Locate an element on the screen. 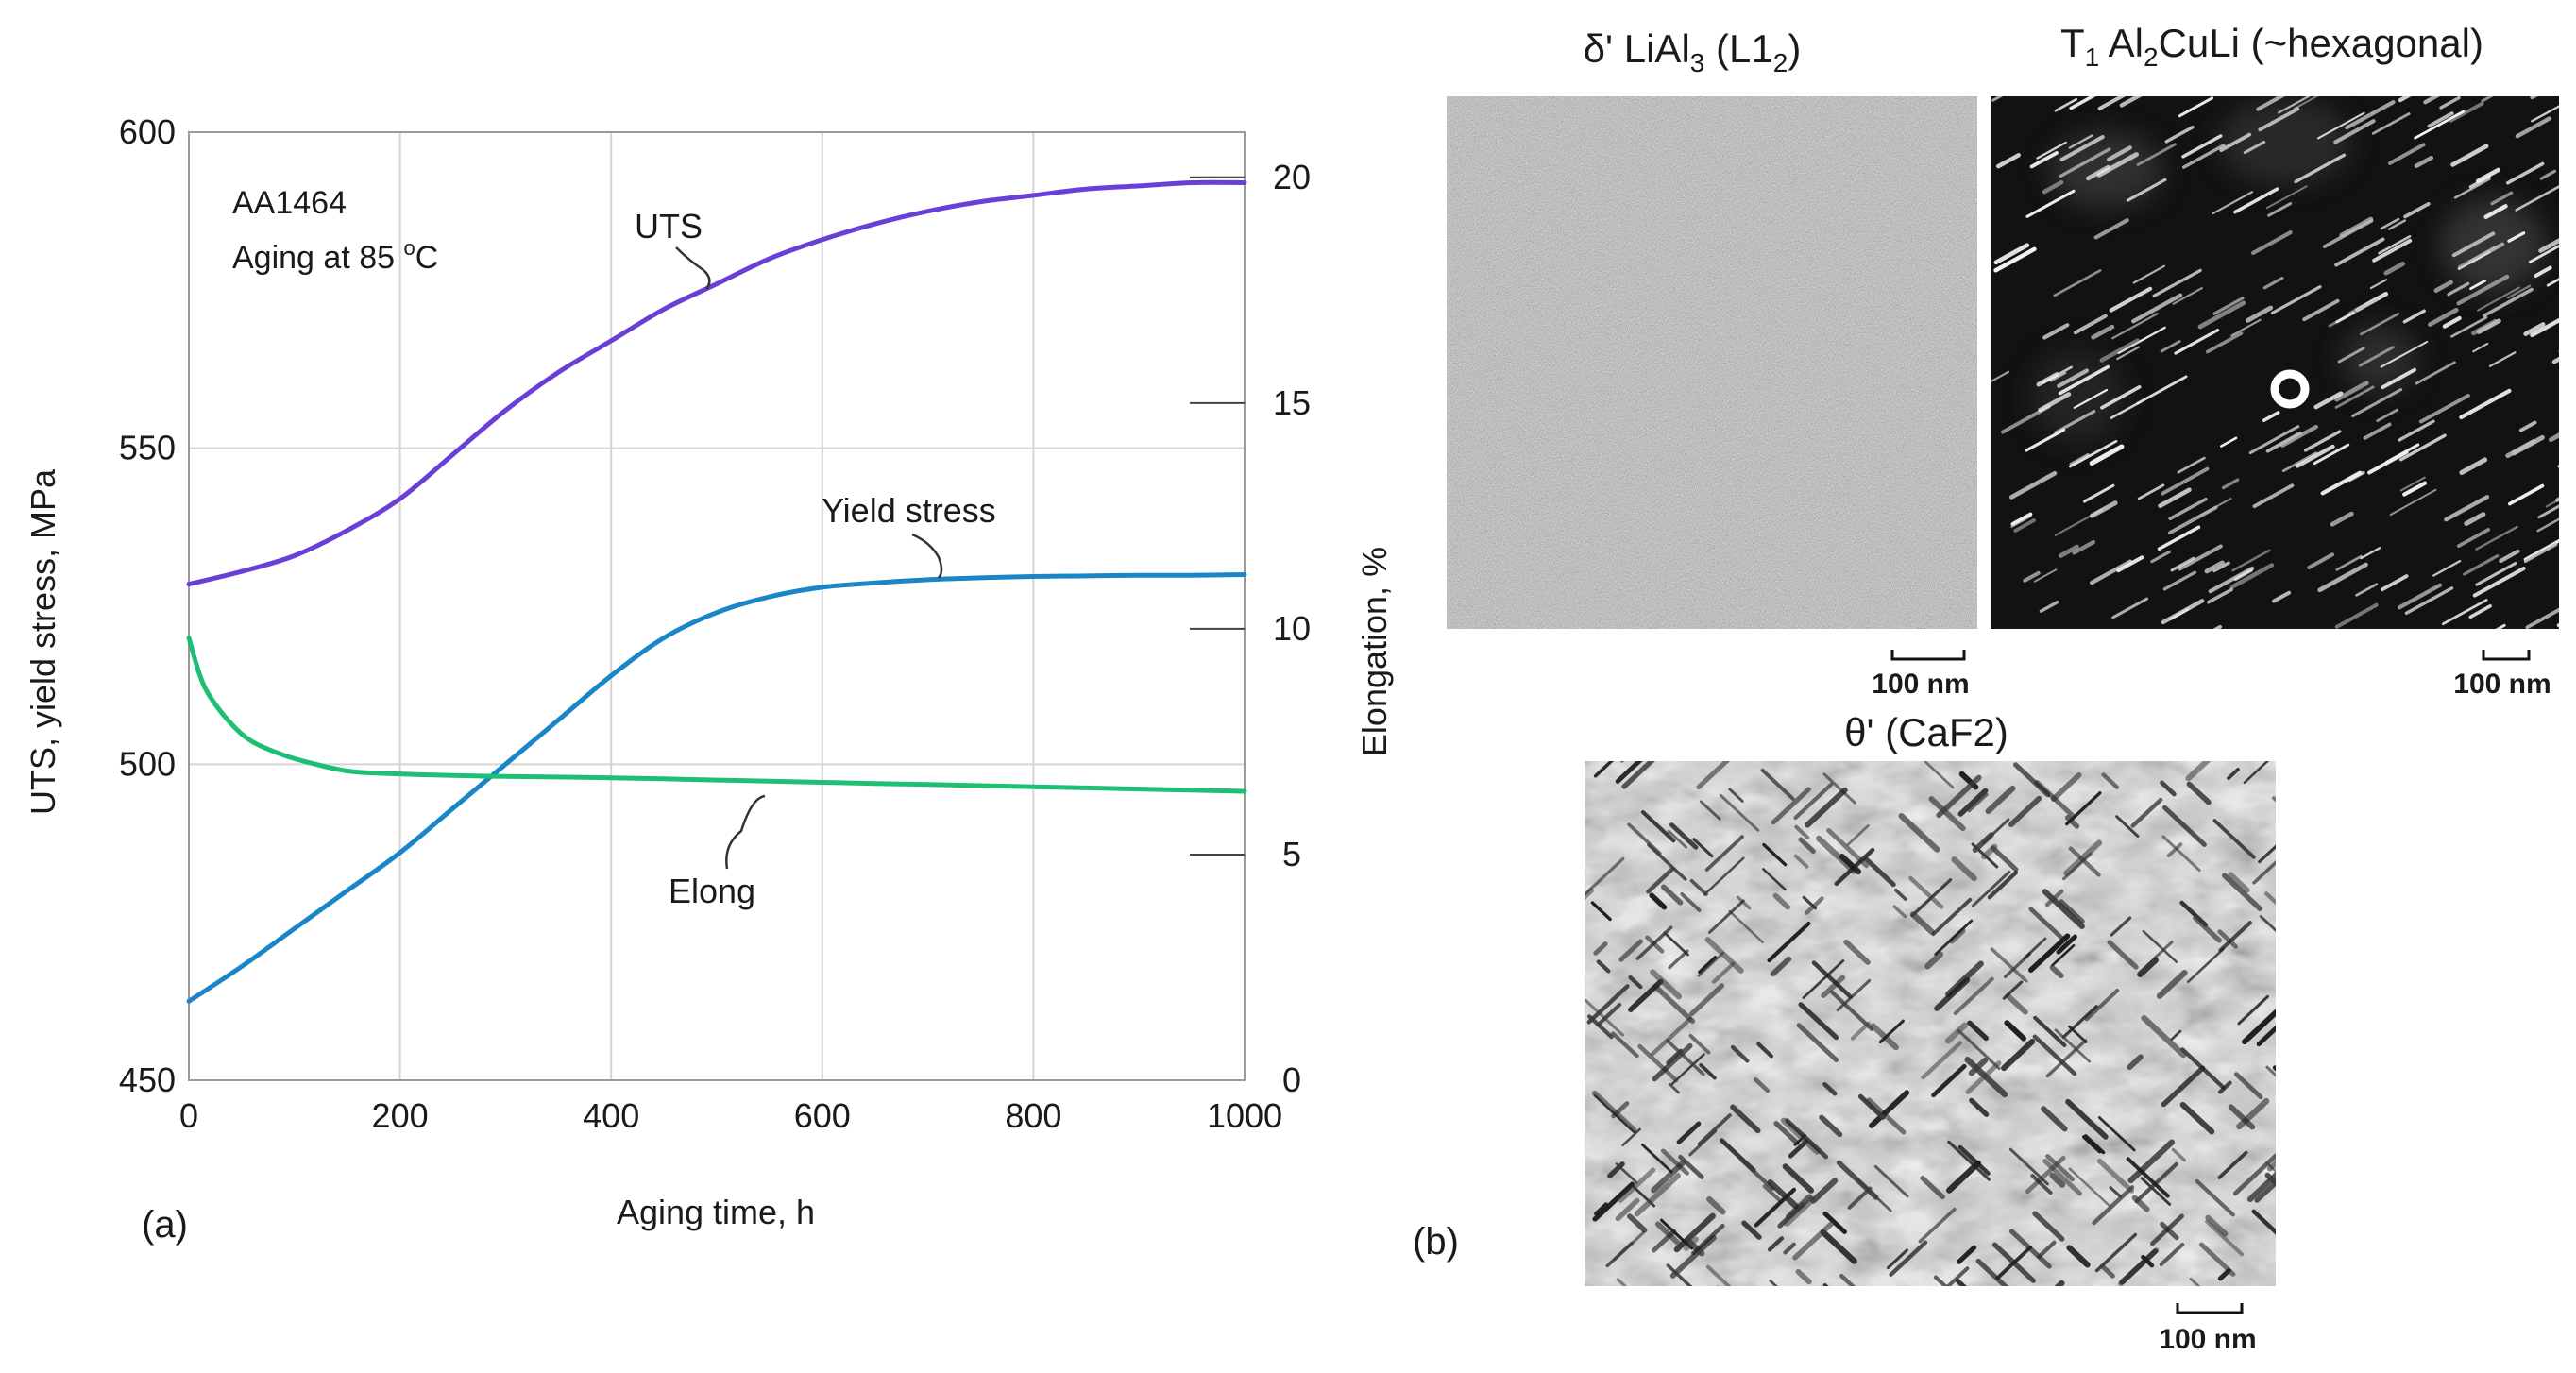  scale-bar-delta-label: 100 nm is located at coordinates (1920, 684).